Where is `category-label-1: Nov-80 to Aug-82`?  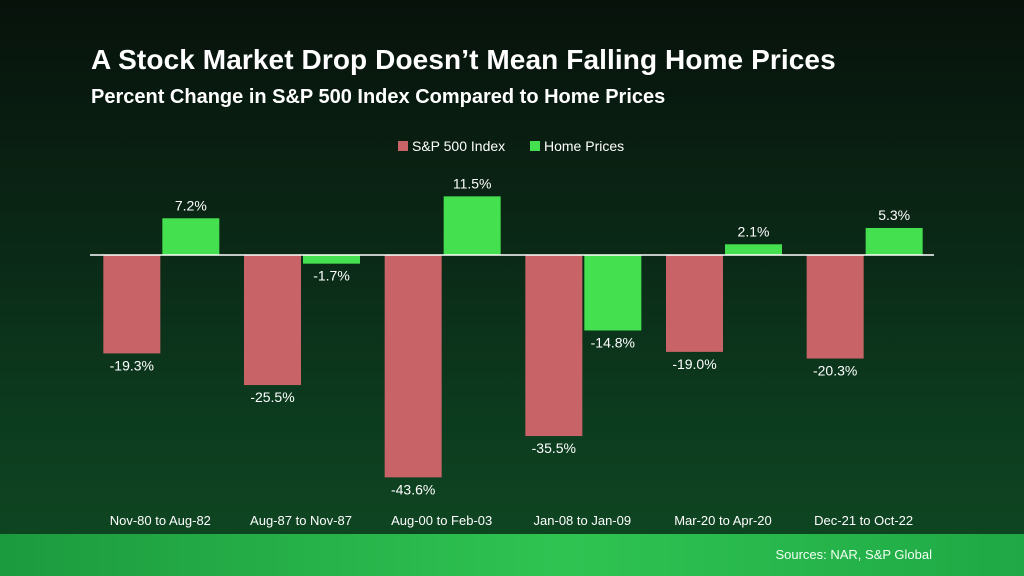 category-label-1: Nov-80 to Aug-82 is located at coordinates (160, 520).